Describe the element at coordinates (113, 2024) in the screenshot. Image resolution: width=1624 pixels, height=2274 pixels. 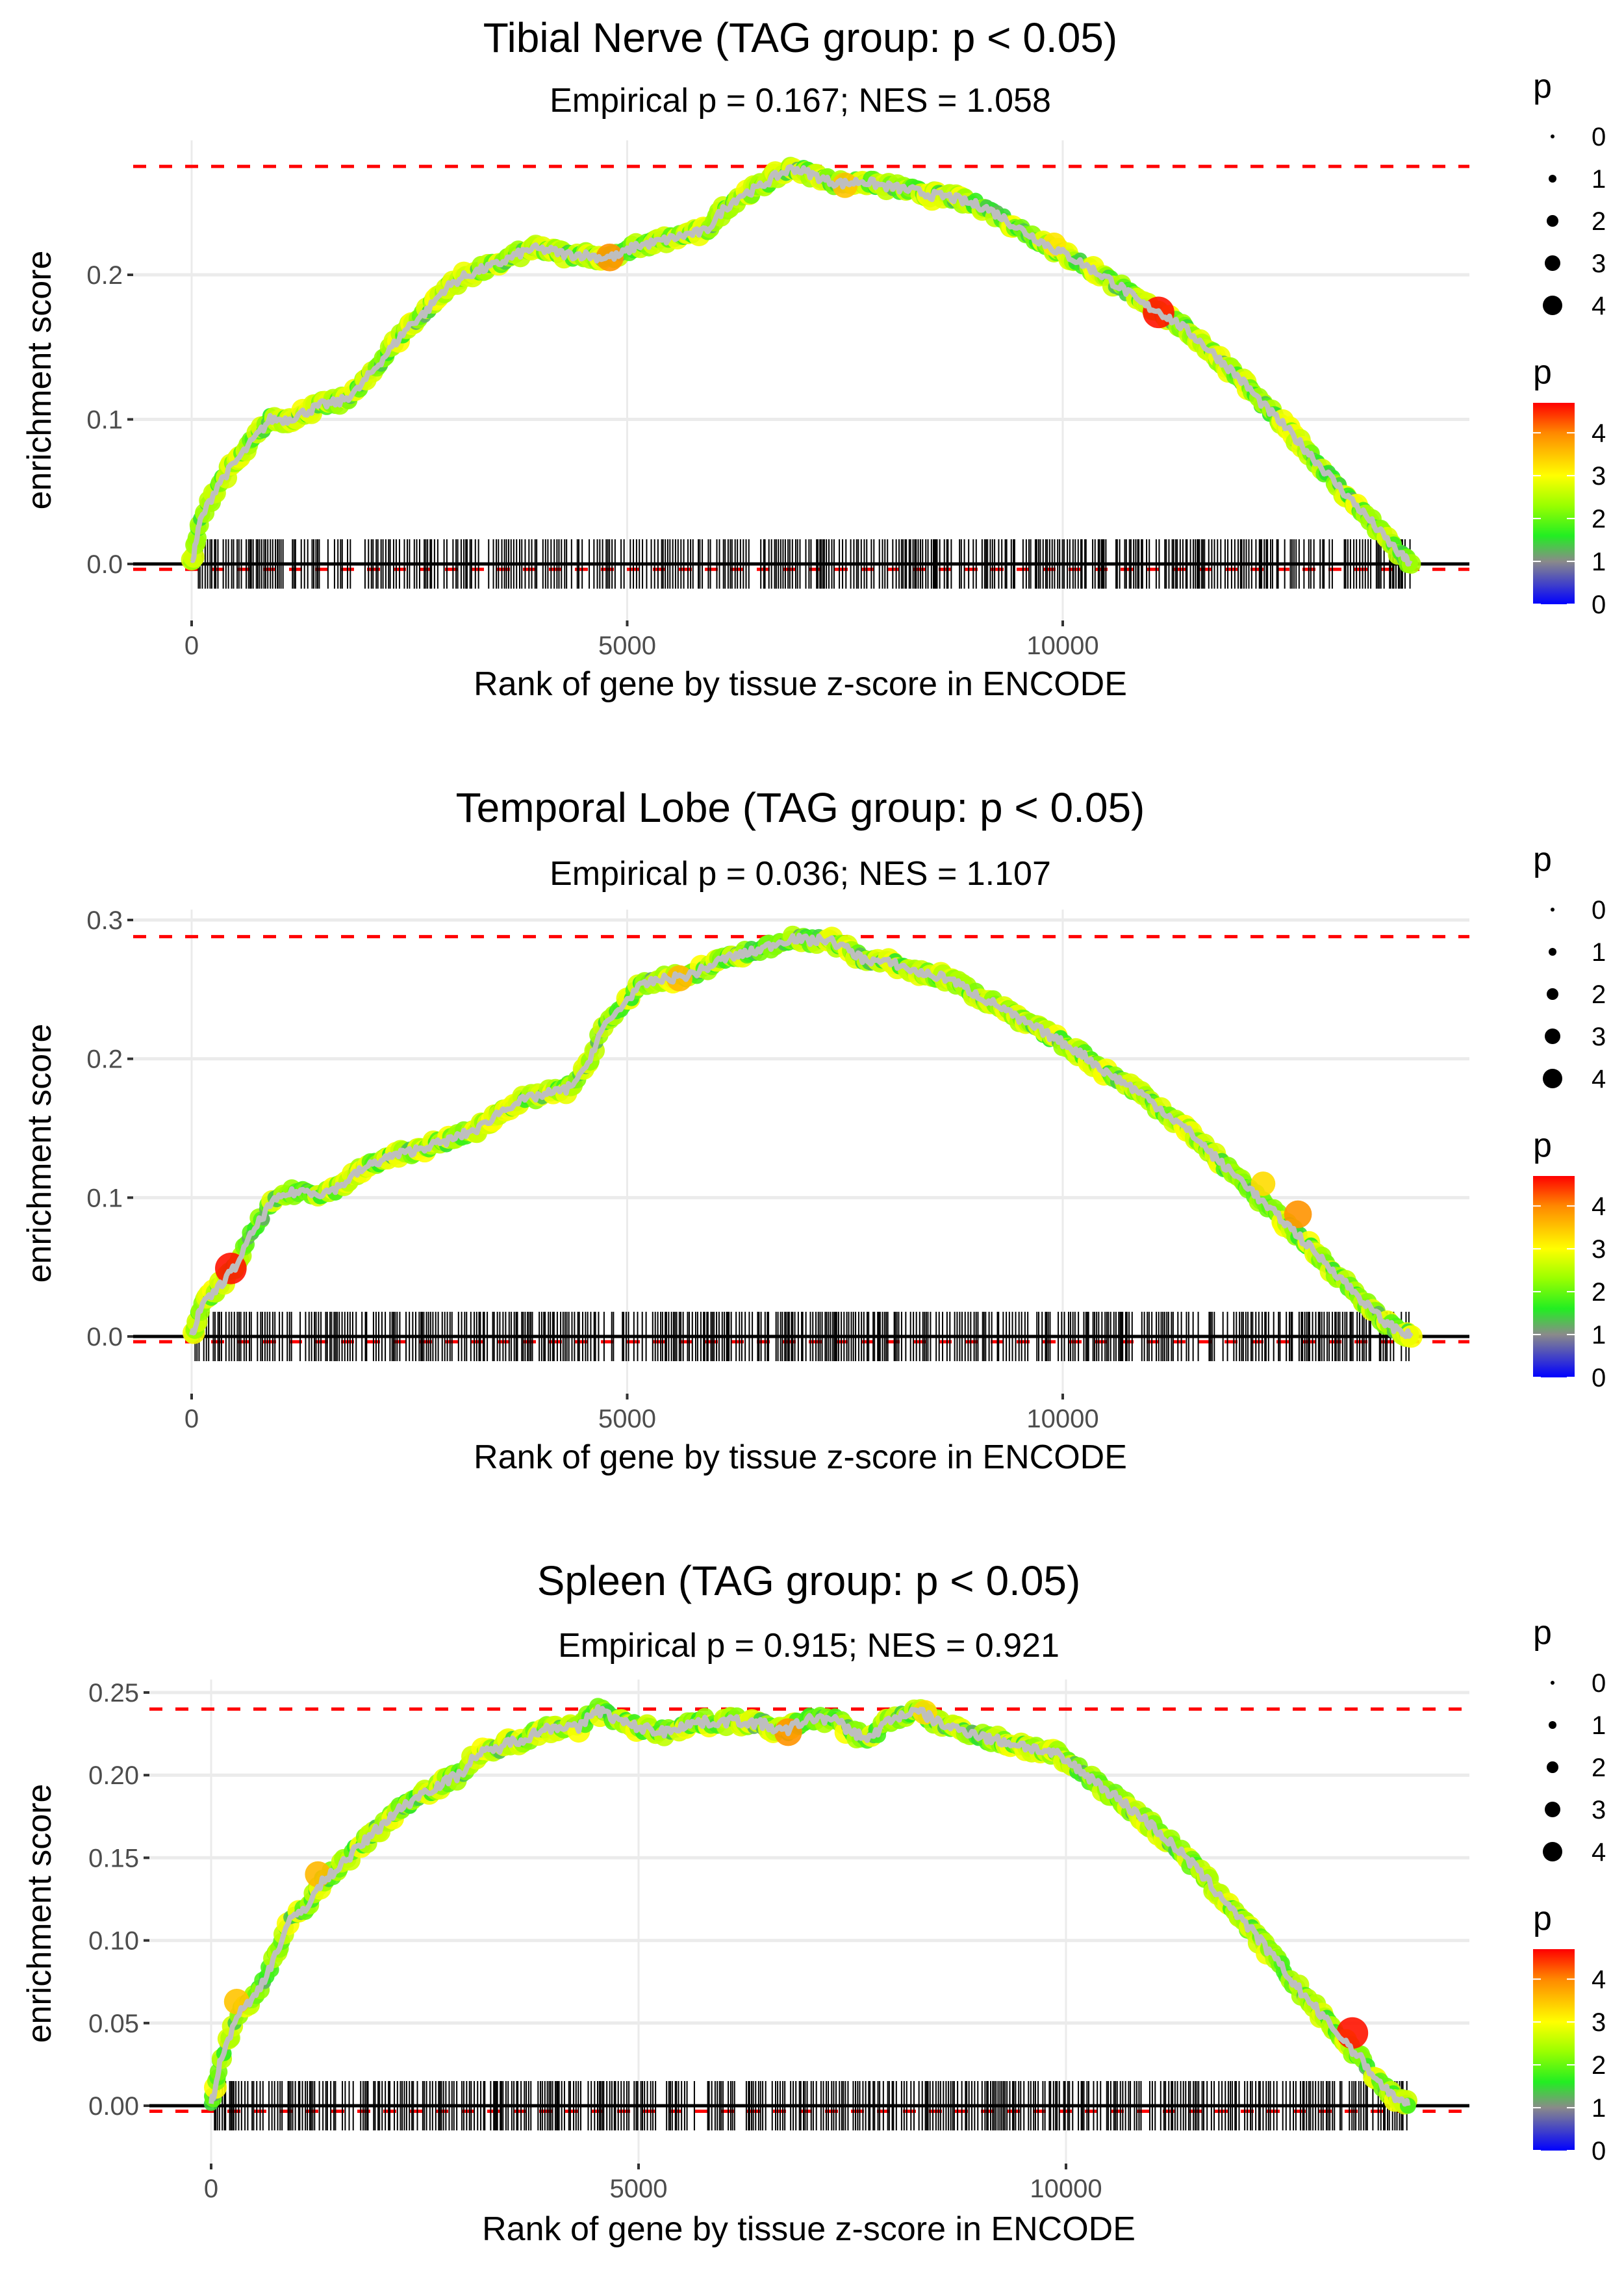
I see `y-tick-label: 0.05` at that location.